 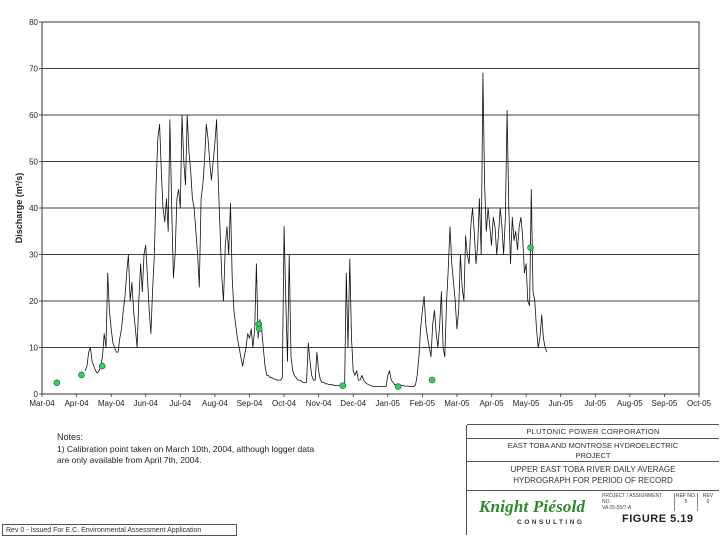 What do you see at coordinates (593, 445) in the screenshot?
I see `project-line-1: EAST TOBA AND MONTROSE HYDROELECTRIC` at bounding box center [593, 445].